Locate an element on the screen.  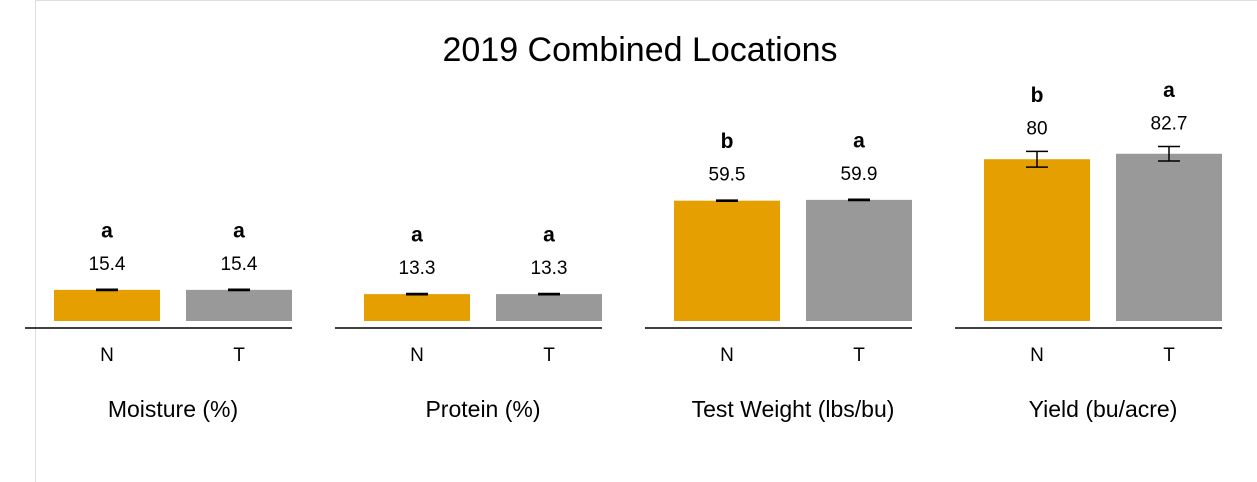
value-label: 82.7 is located at coordinates (1169, 123).